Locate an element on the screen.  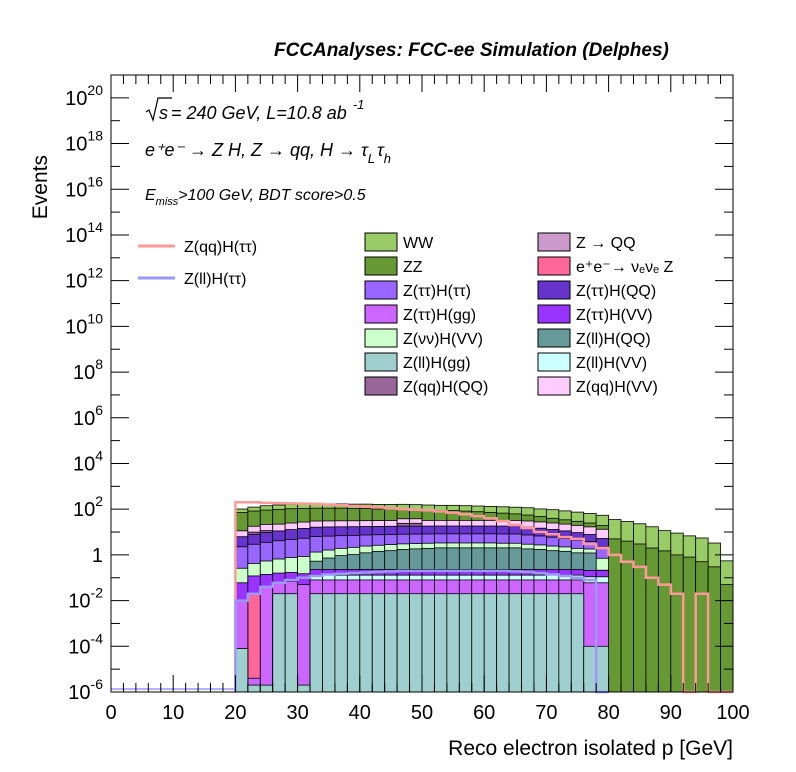
bar-z-h-gg--2 is located at coordinates (266, 639).